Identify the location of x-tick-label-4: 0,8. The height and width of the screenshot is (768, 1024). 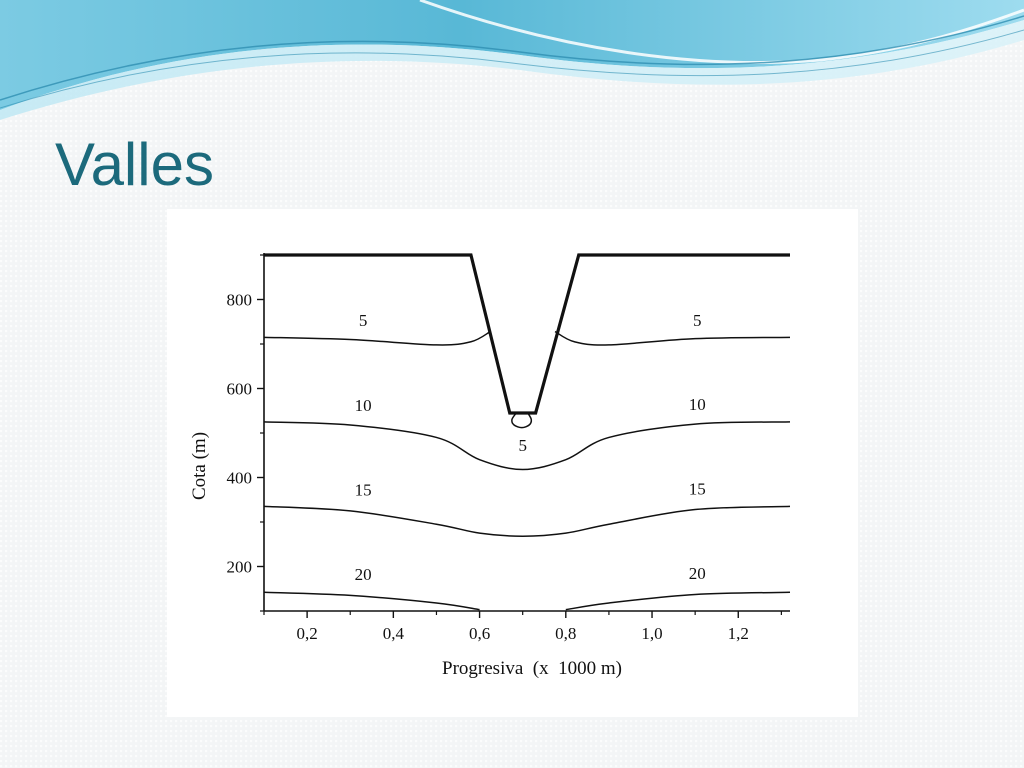
(565, 633).